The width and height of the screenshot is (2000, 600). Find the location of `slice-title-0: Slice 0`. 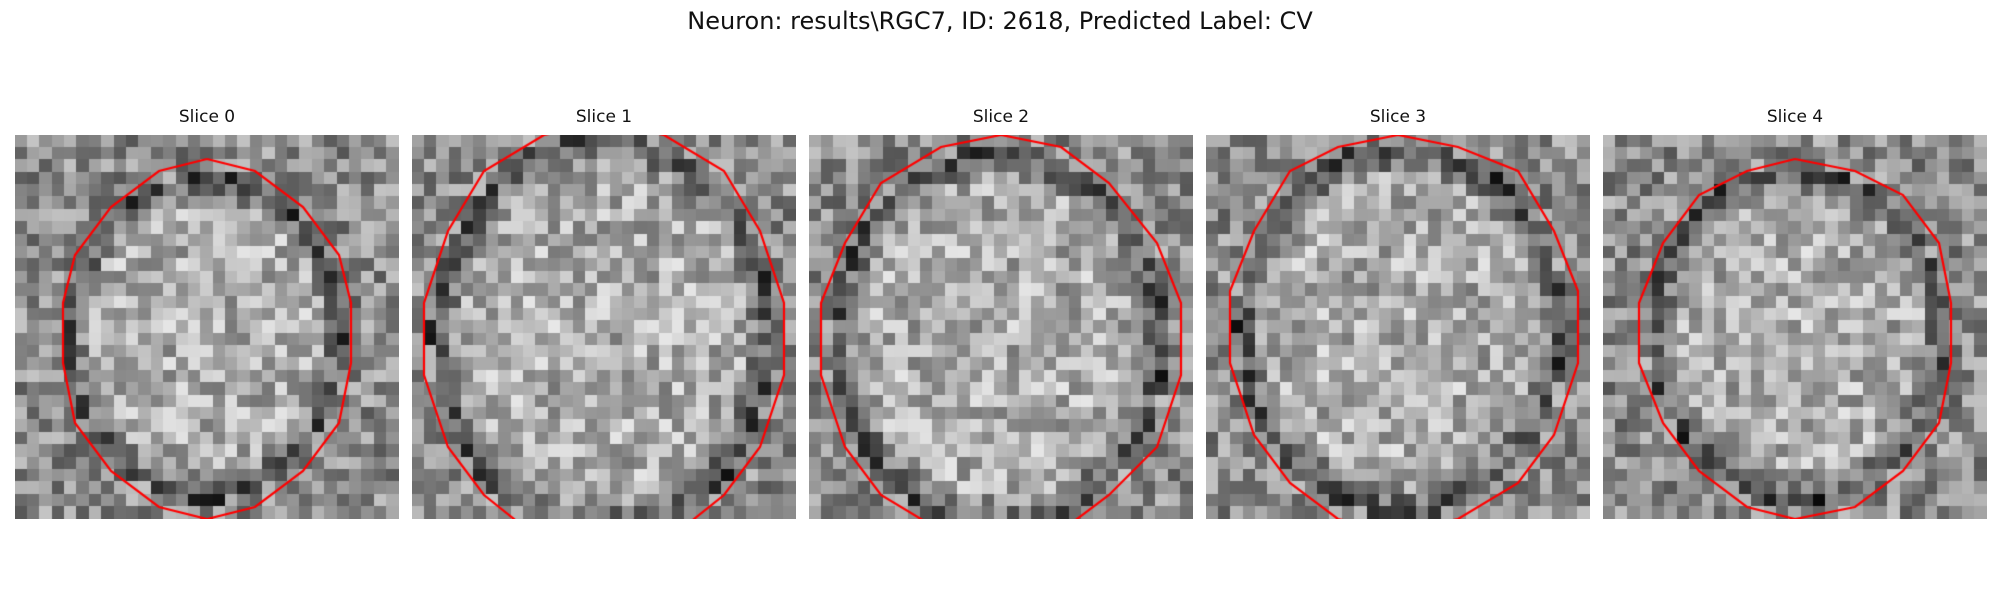

slice-title-0: Slice 0 is located at coordinates (207, 117).